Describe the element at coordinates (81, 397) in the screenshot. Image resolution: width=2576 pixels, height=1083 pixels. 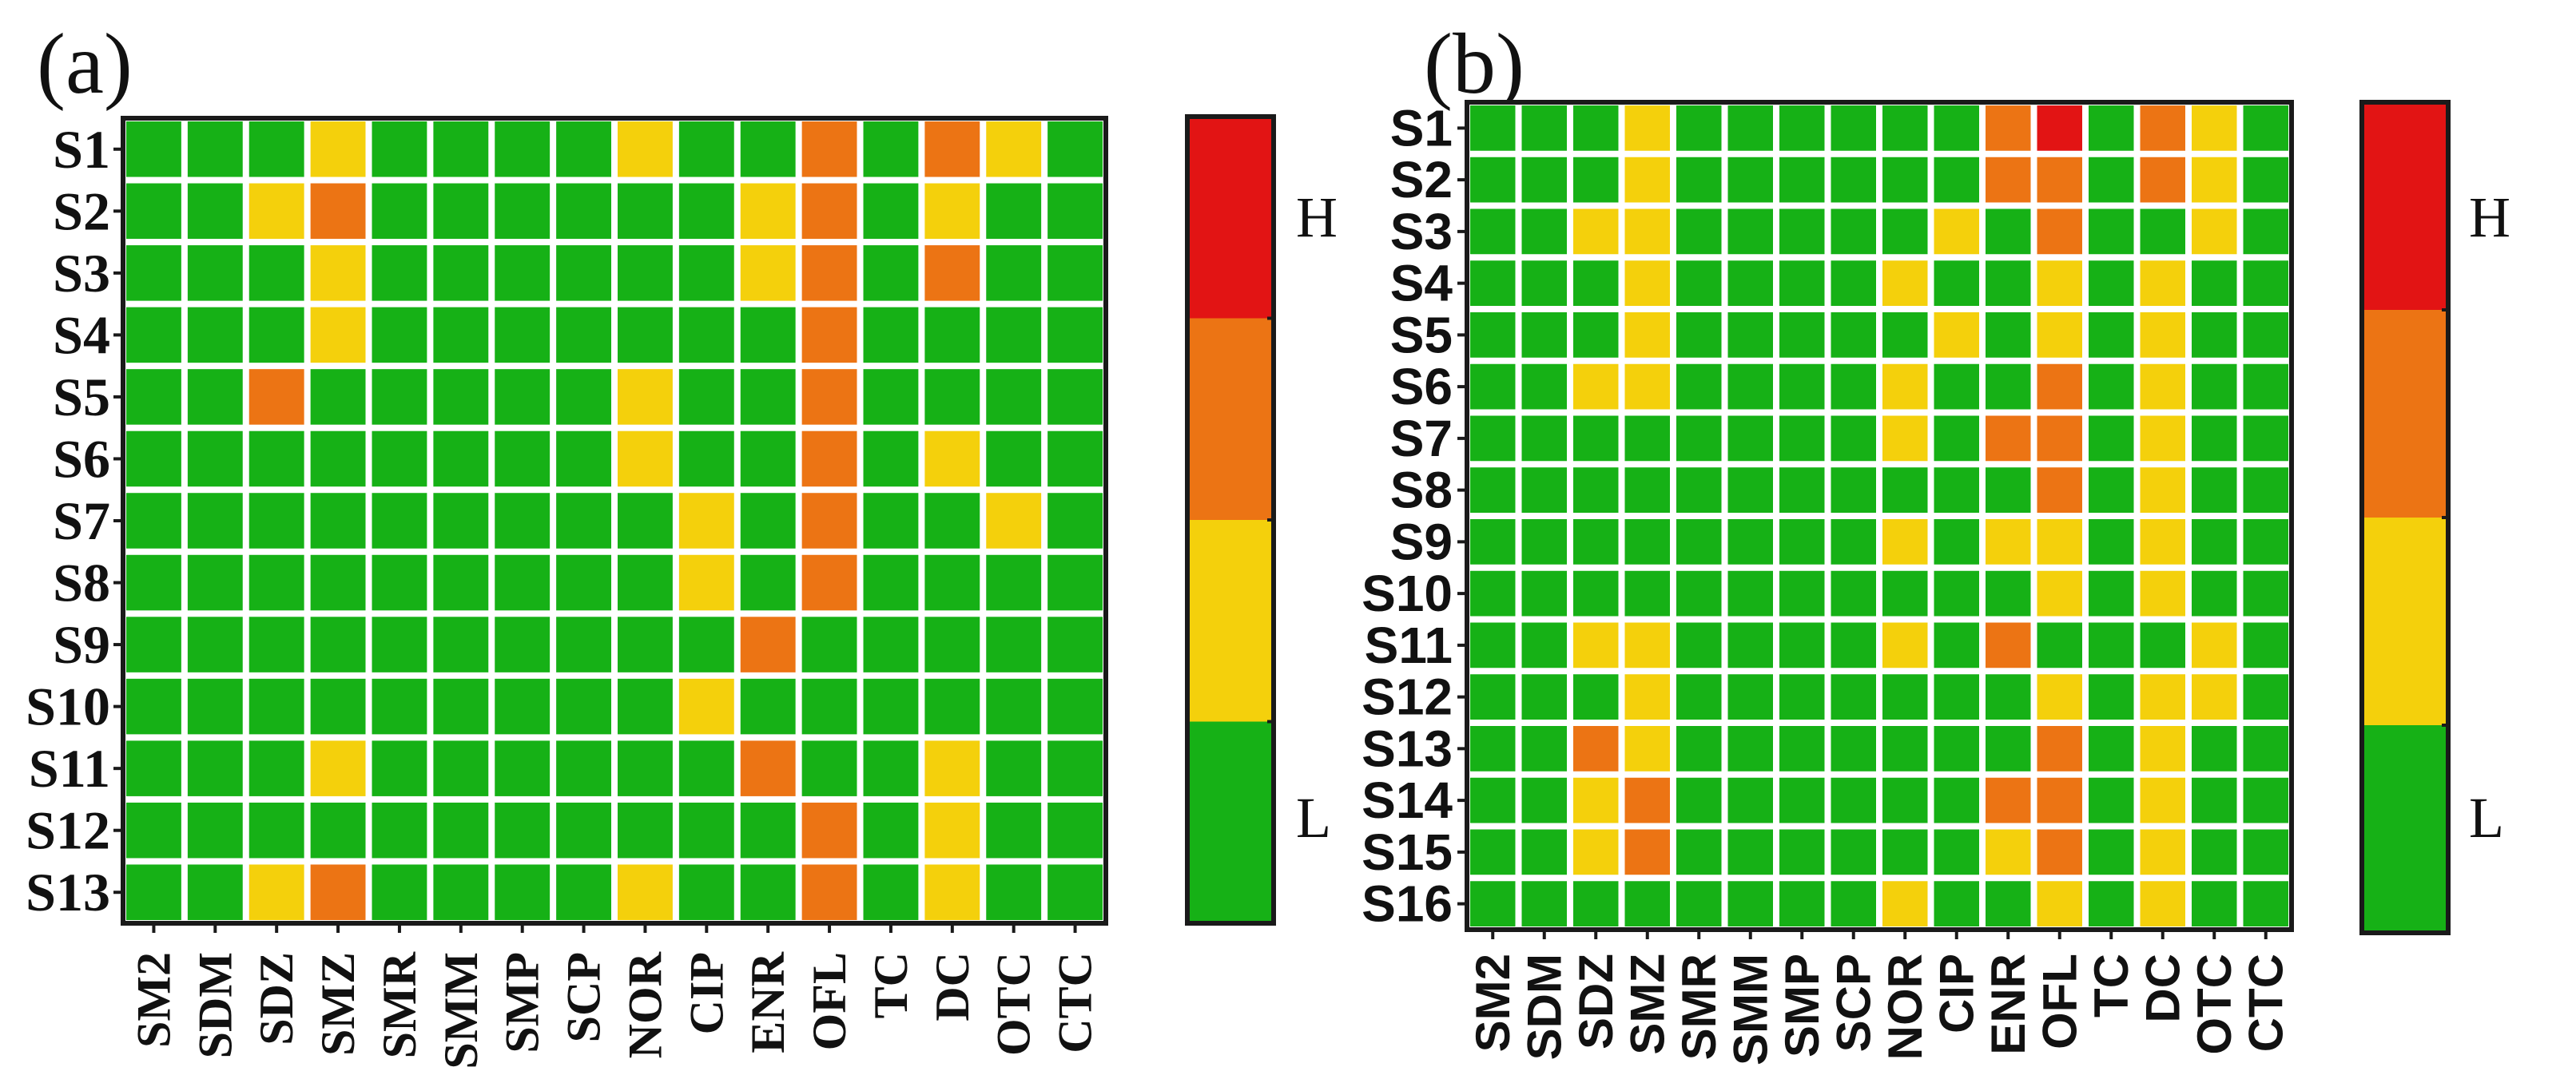
I see `row-label: S5` at that location.